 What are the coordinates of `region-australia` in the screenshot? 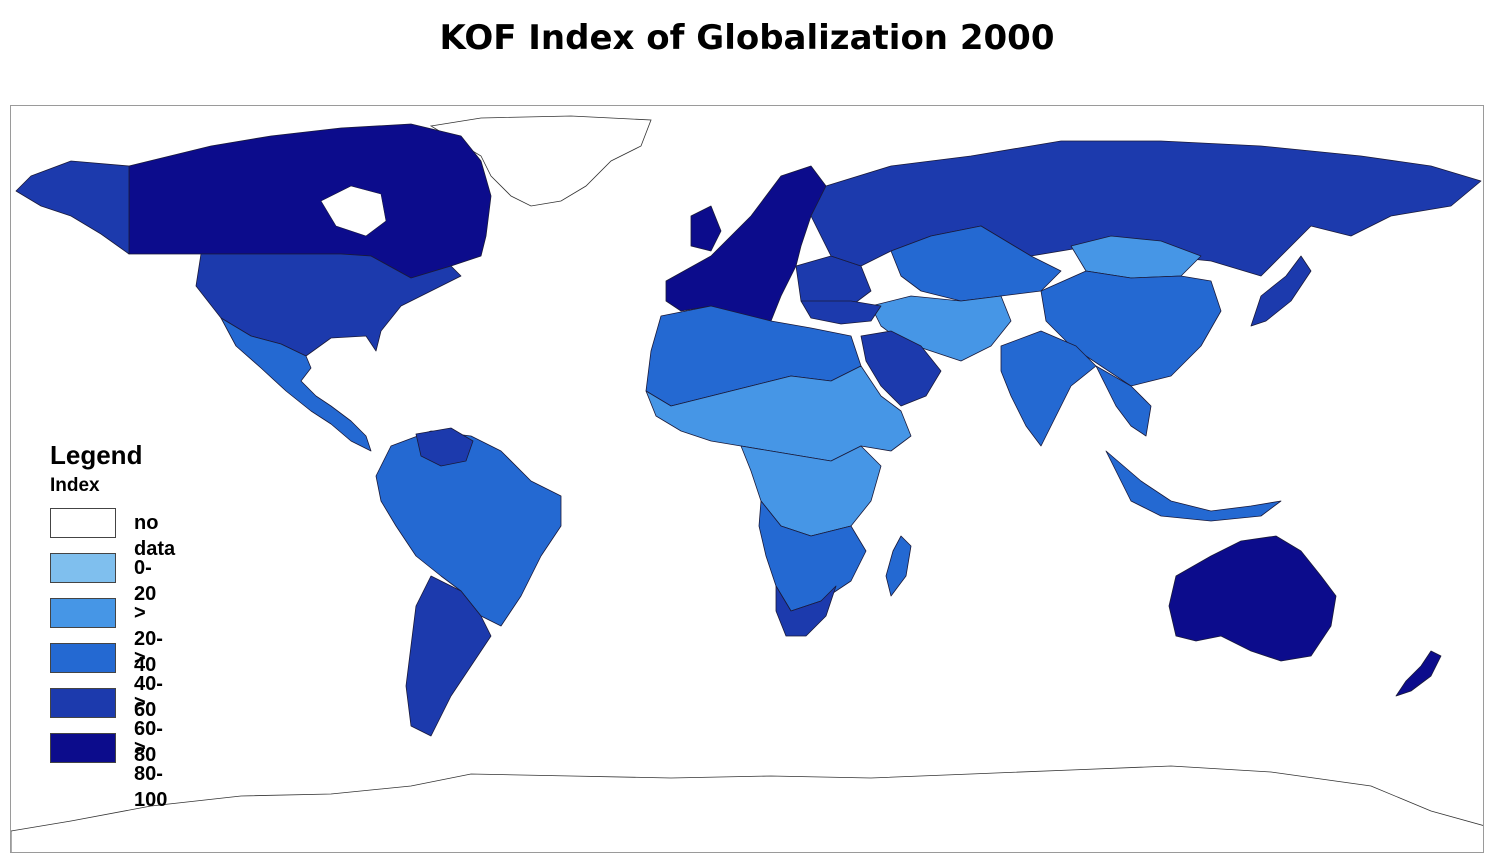 It's located at (1252, 598).